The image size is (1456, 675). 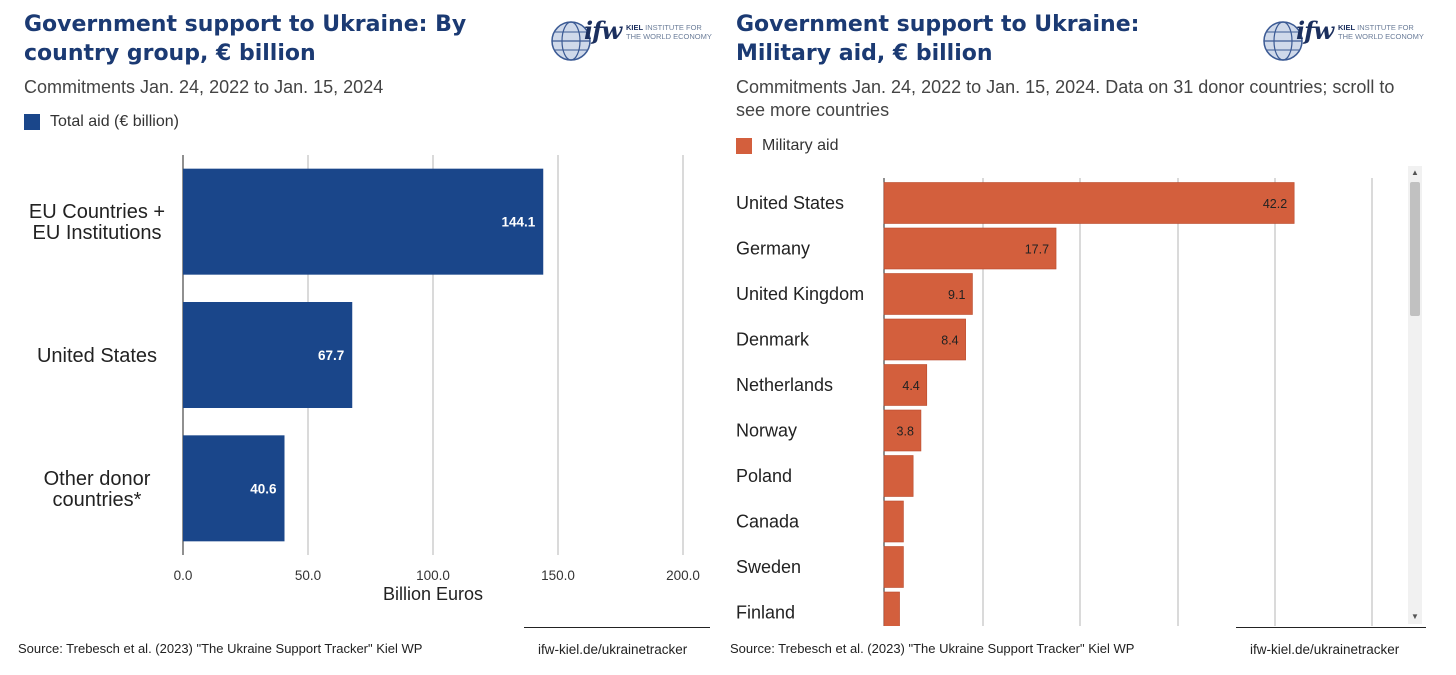 I want to click on category-label: Germany, so click(x=773, y=249).